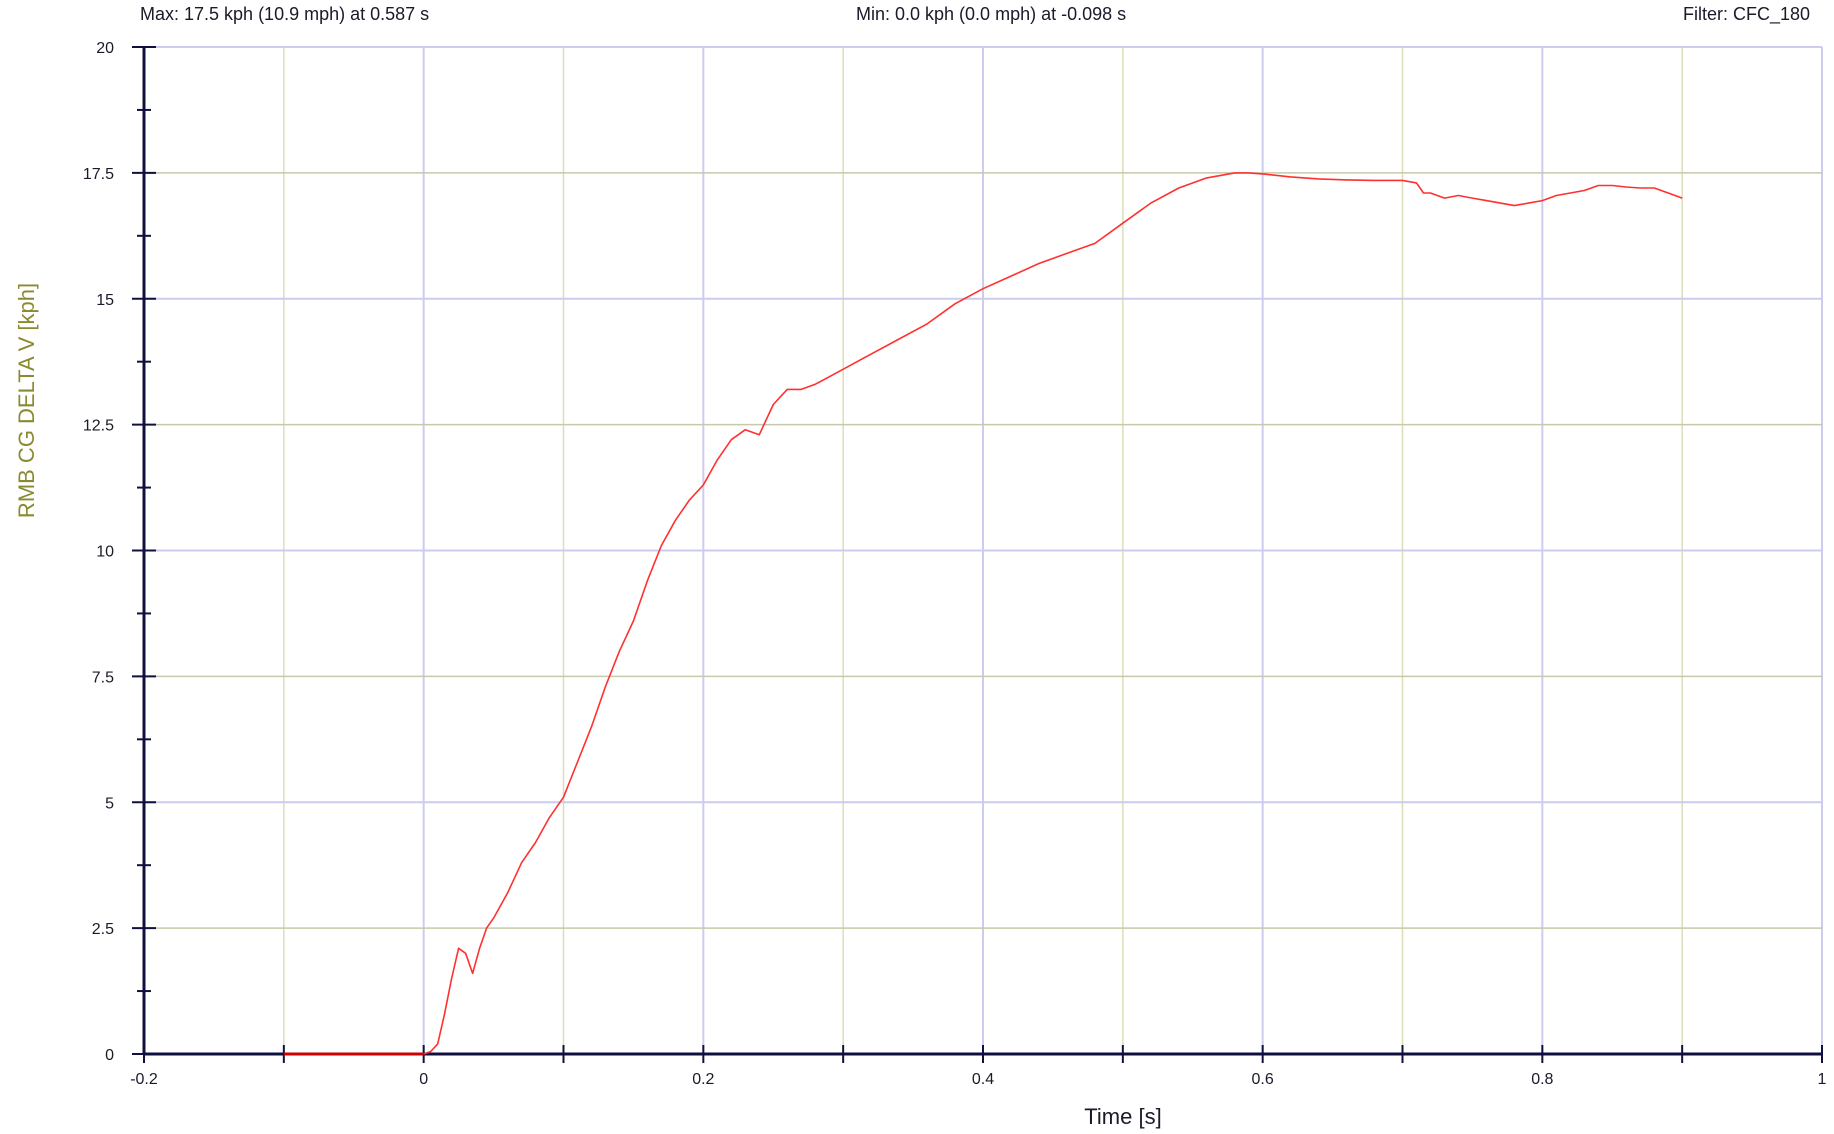  Describe the element at coordinates (98, 174) in the screenshot. I see `y-tick-label: 17.5` at that location.